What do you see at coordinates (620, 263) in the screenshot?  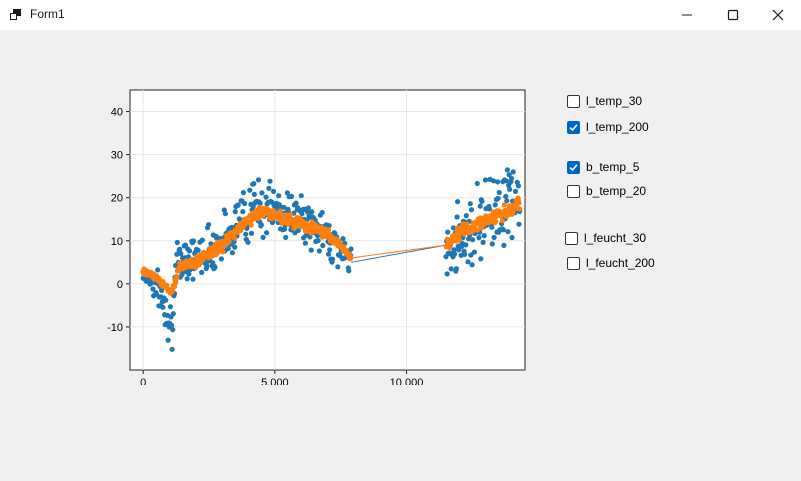 I see `checkbox-label: l_feucht_200` at bounding box center [620, 263].